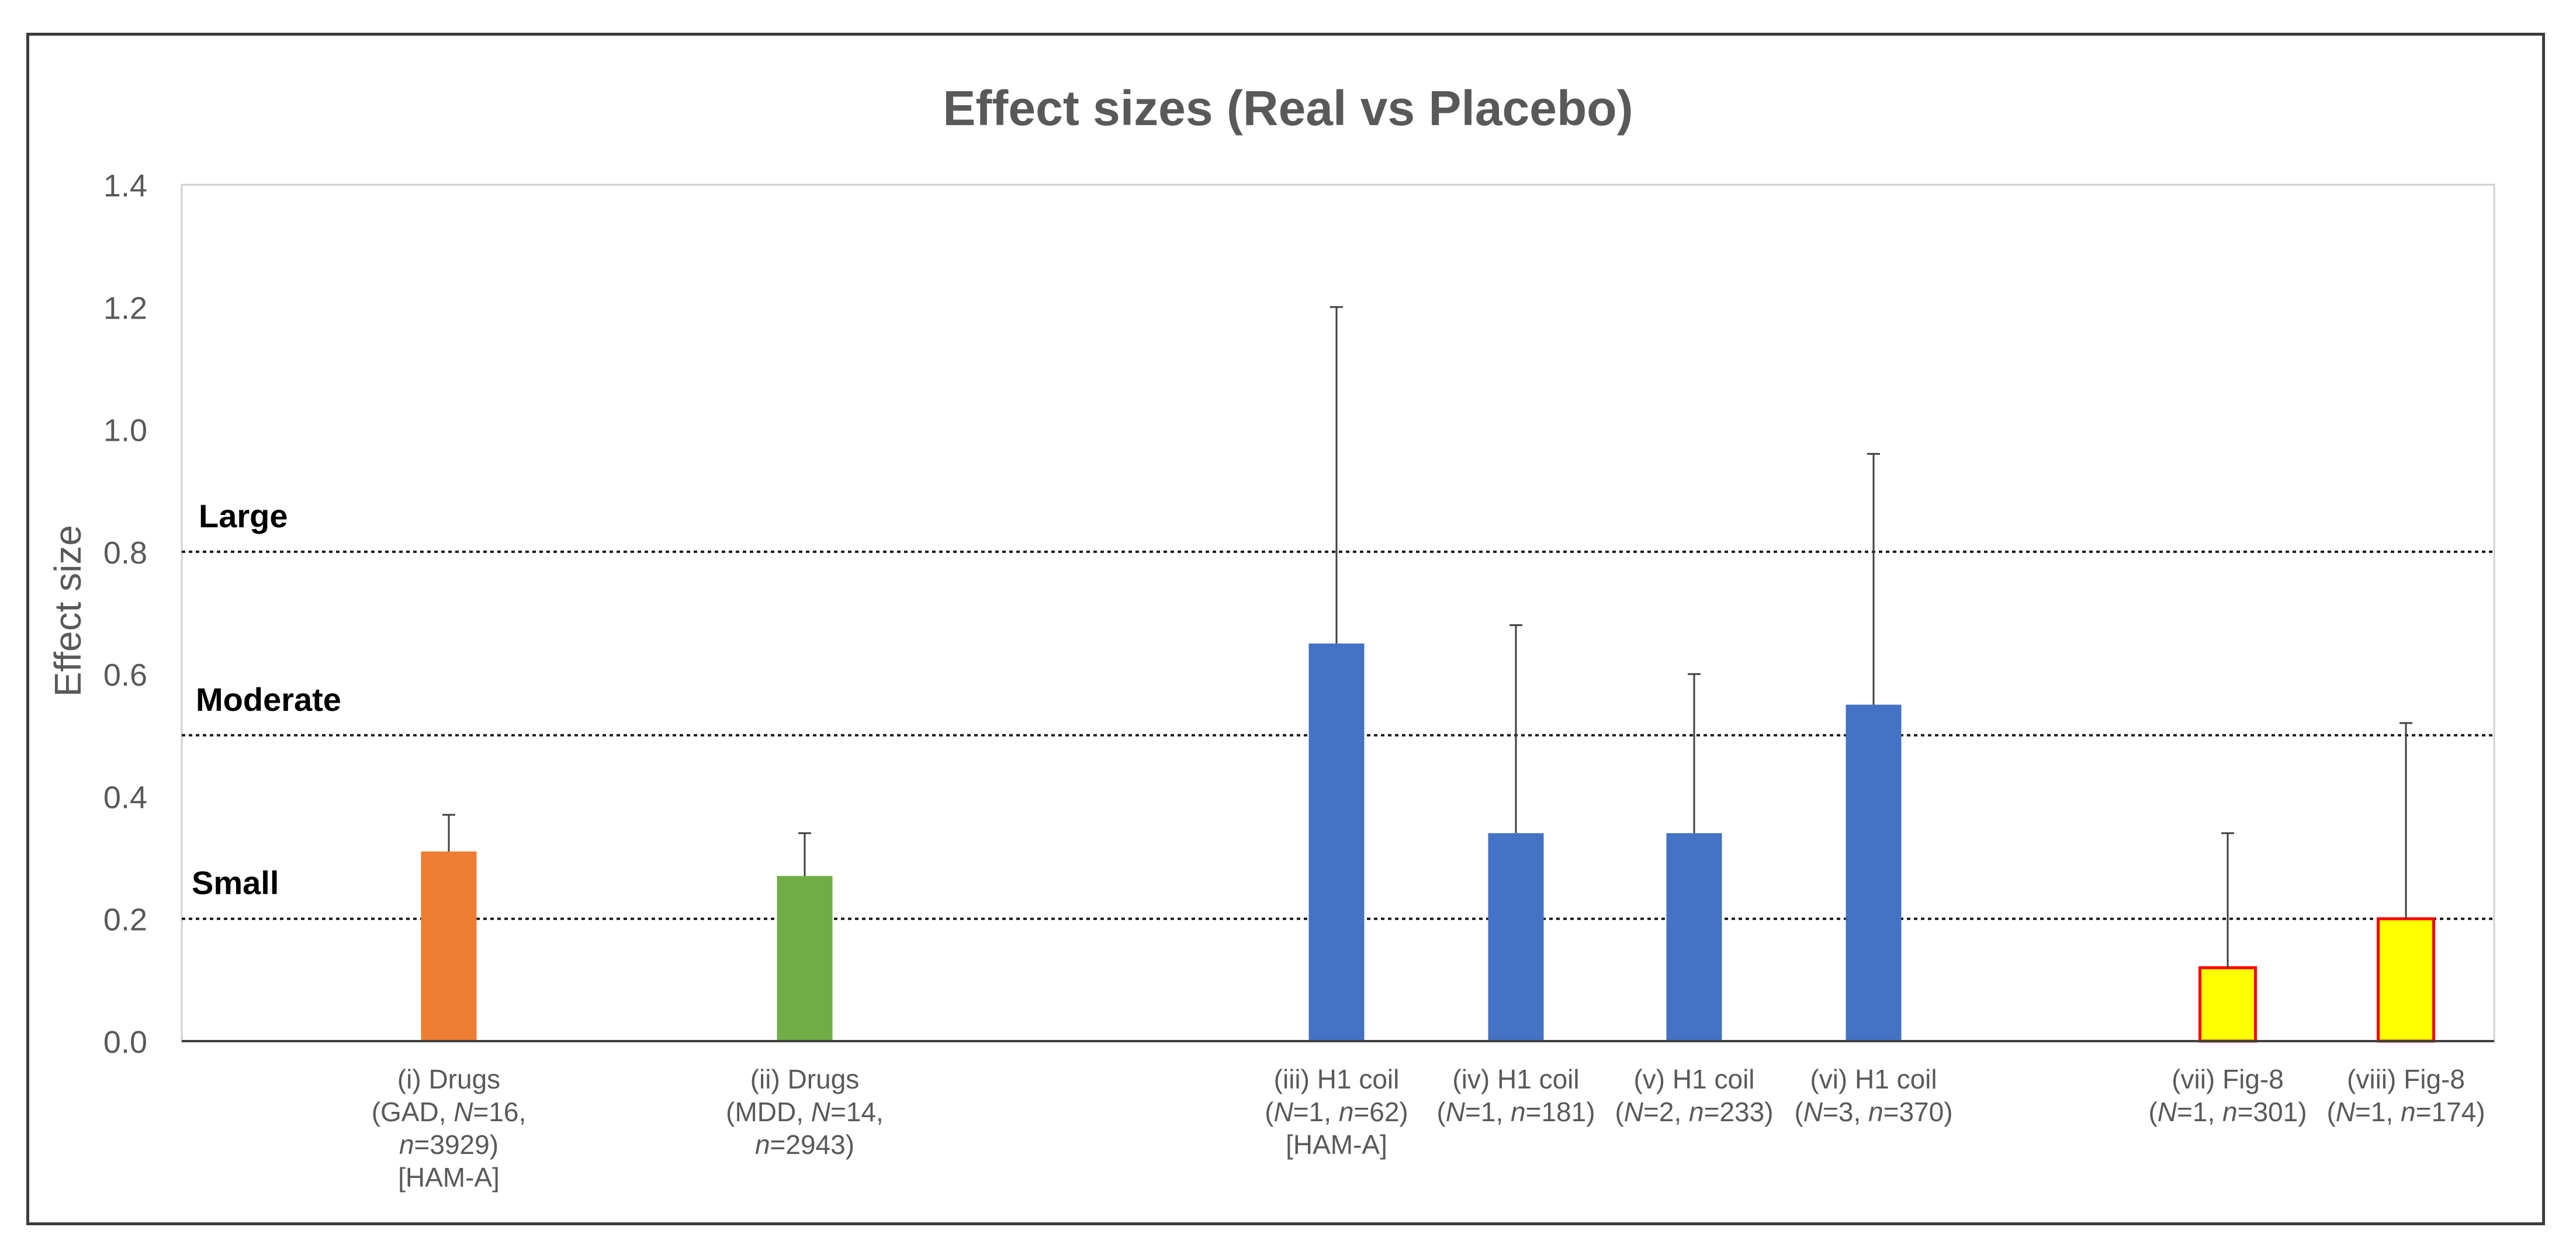  I want to click on x-category-label: (iii) H1 coil (N=1, n=62) [HAM-A], so click(1337, 1112).